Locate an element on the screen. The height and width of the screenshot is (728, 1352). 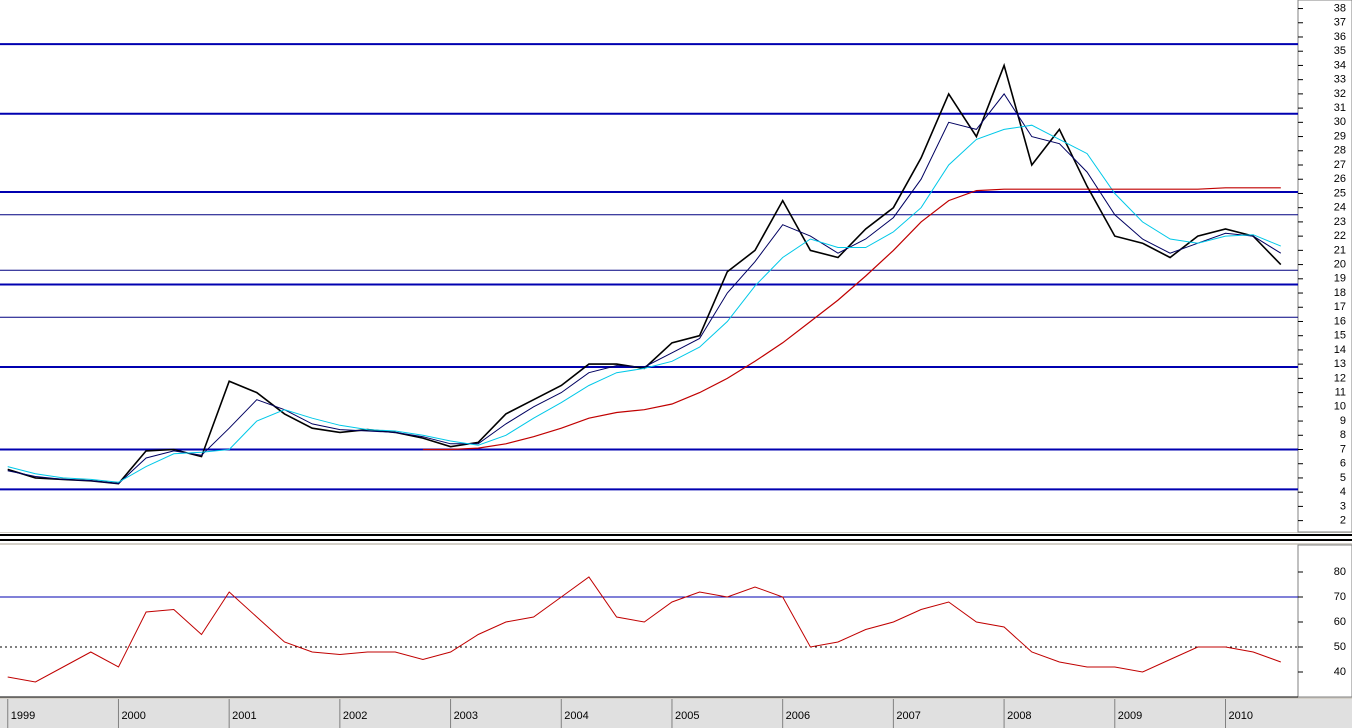
y-tick-label: 7 is located at coordinates (1343, 449).